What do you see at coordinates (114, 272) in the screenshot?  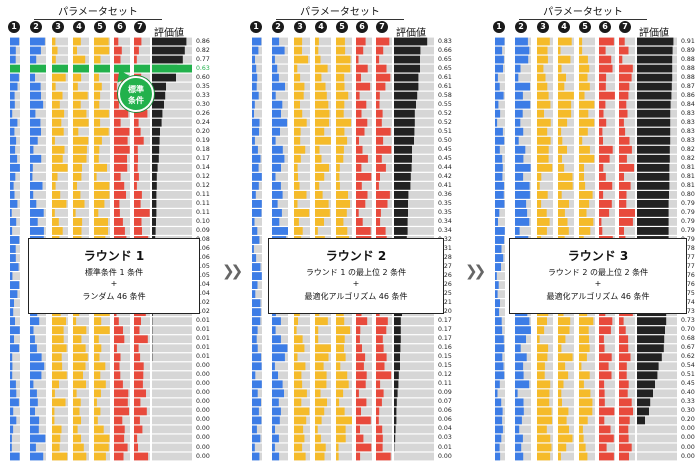 I see `round-line-1: 標準条件 1 条件` at bounding box center [114, 272].